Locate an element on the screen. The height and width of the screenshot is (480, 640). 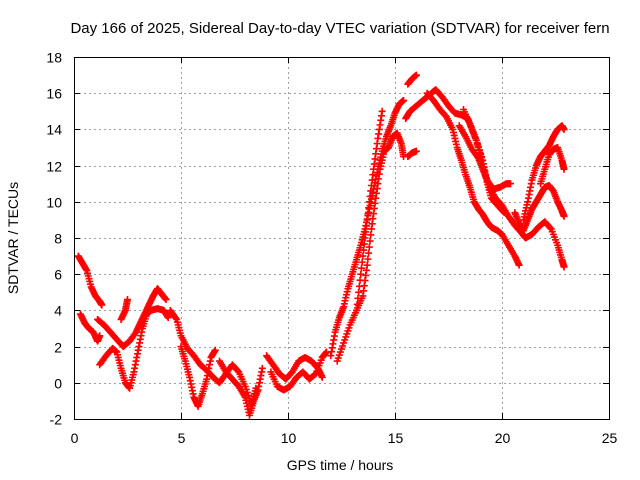
y-axis-label: SDTVAR / TECUs is located at coordinates (13, 238).